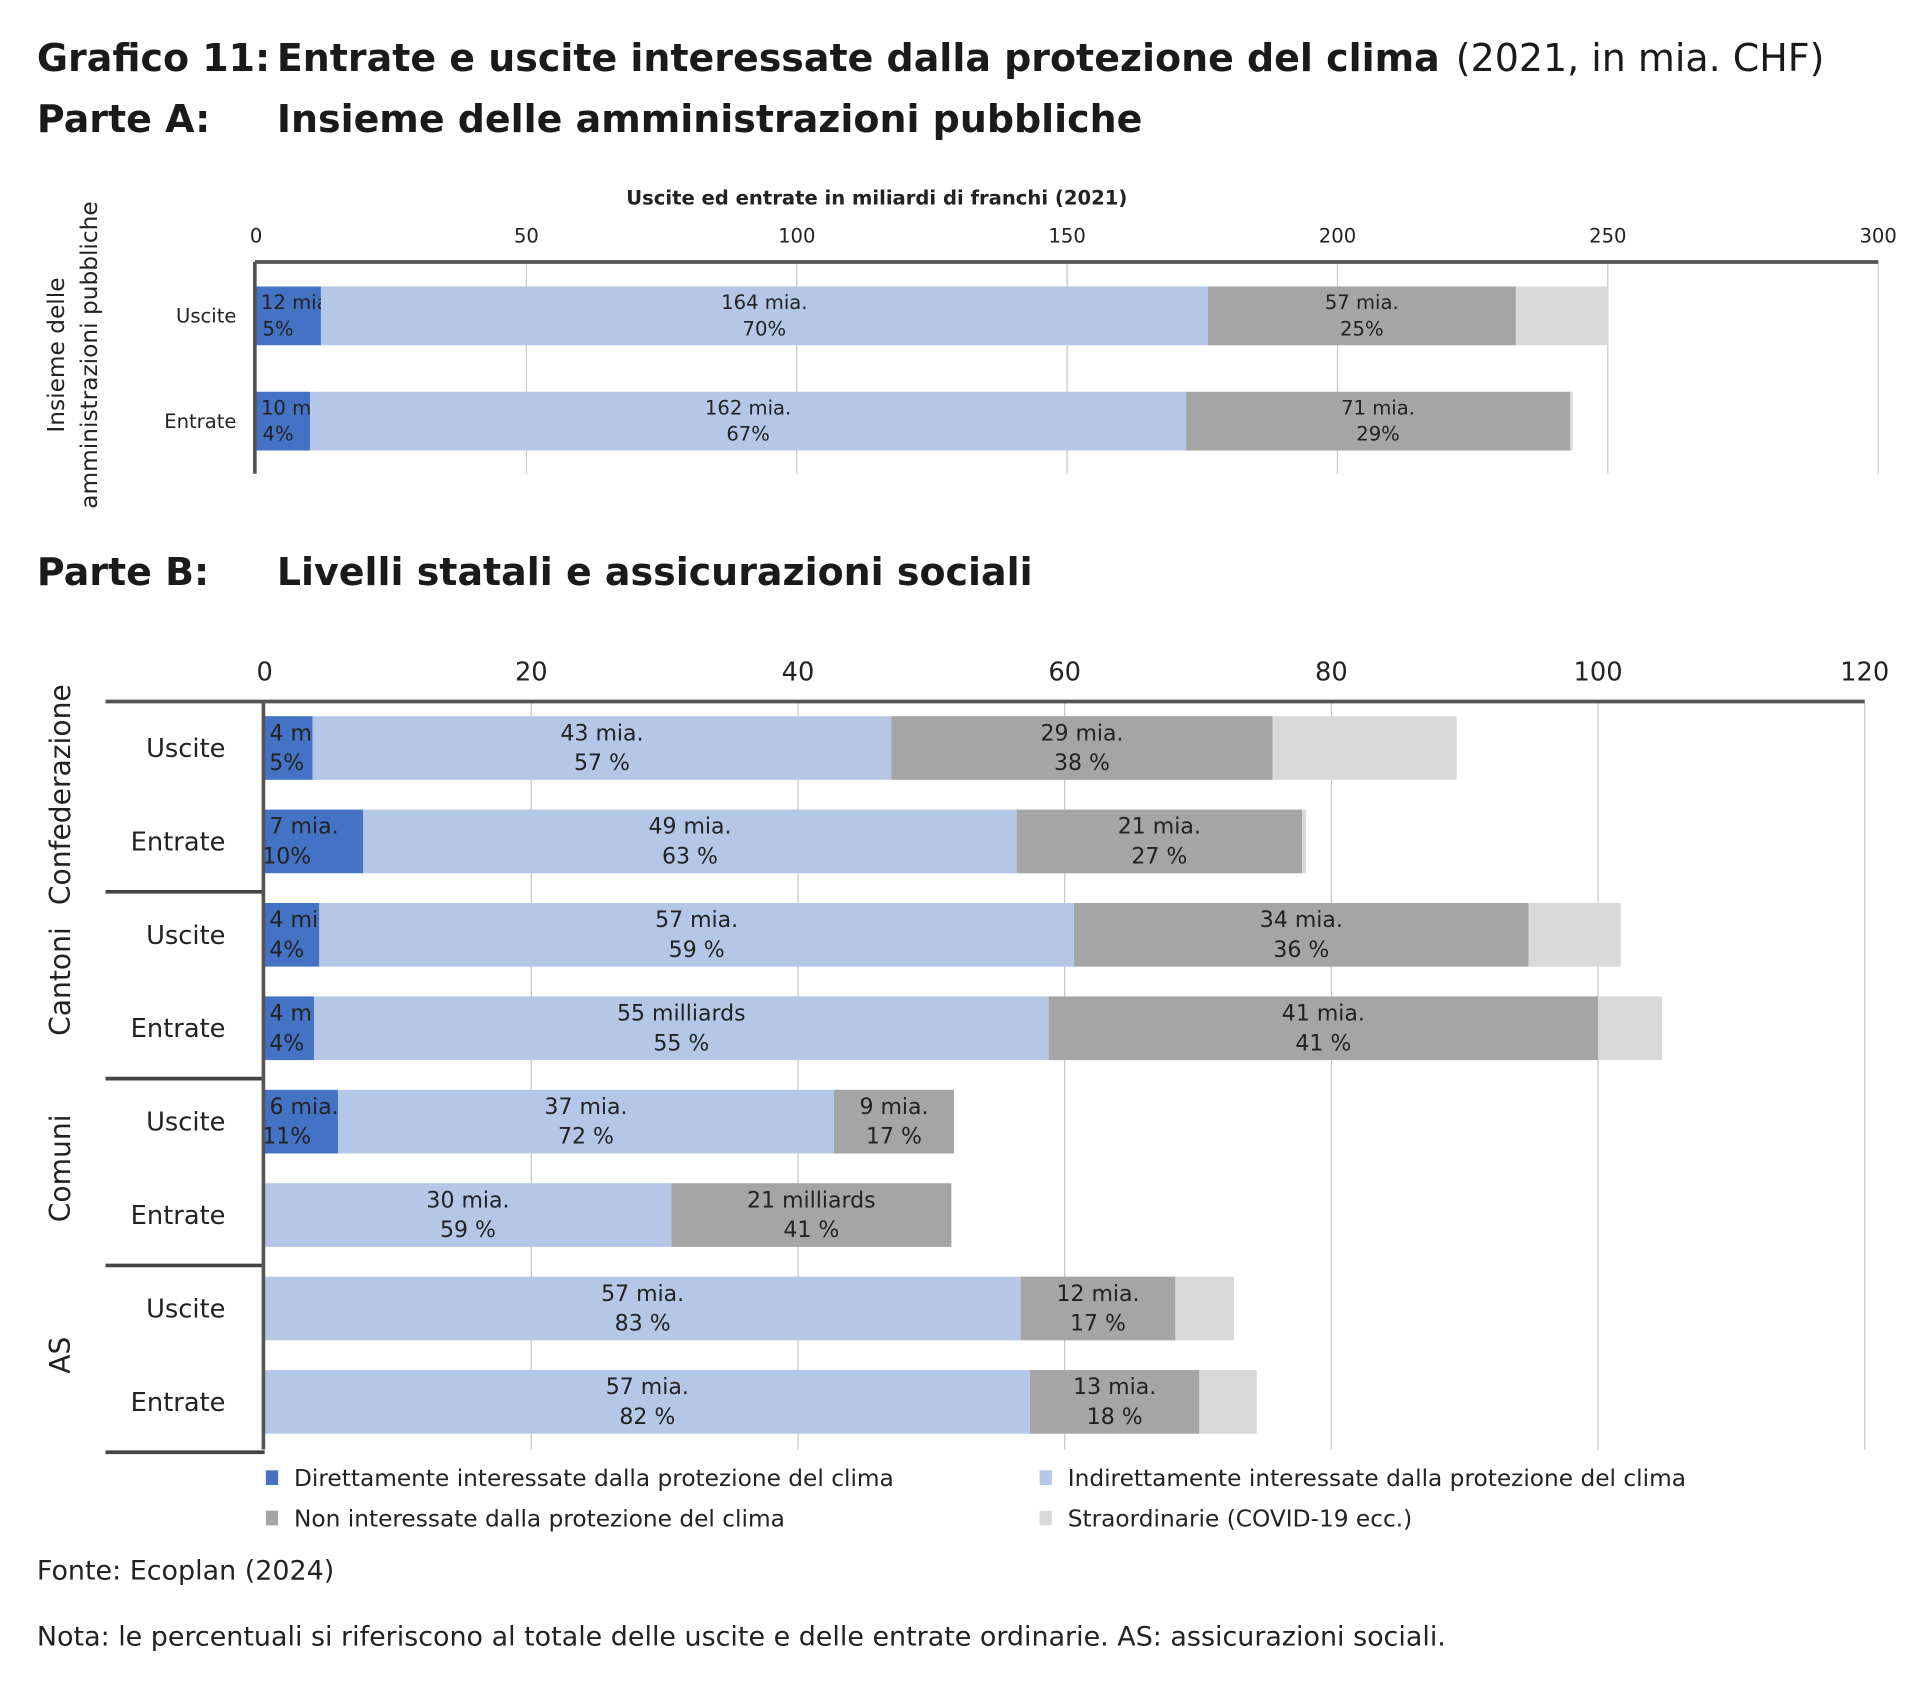 The width and height of the screenshot is (1920, 1687). Describe the element at coordinates (601, 733) in the screenshot. I see `data-label: 43 mia.` at that location.